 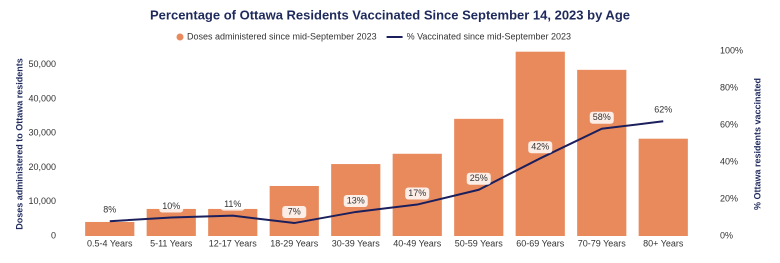 I want to click on data-label: 11%, so click(x=232, y=204).